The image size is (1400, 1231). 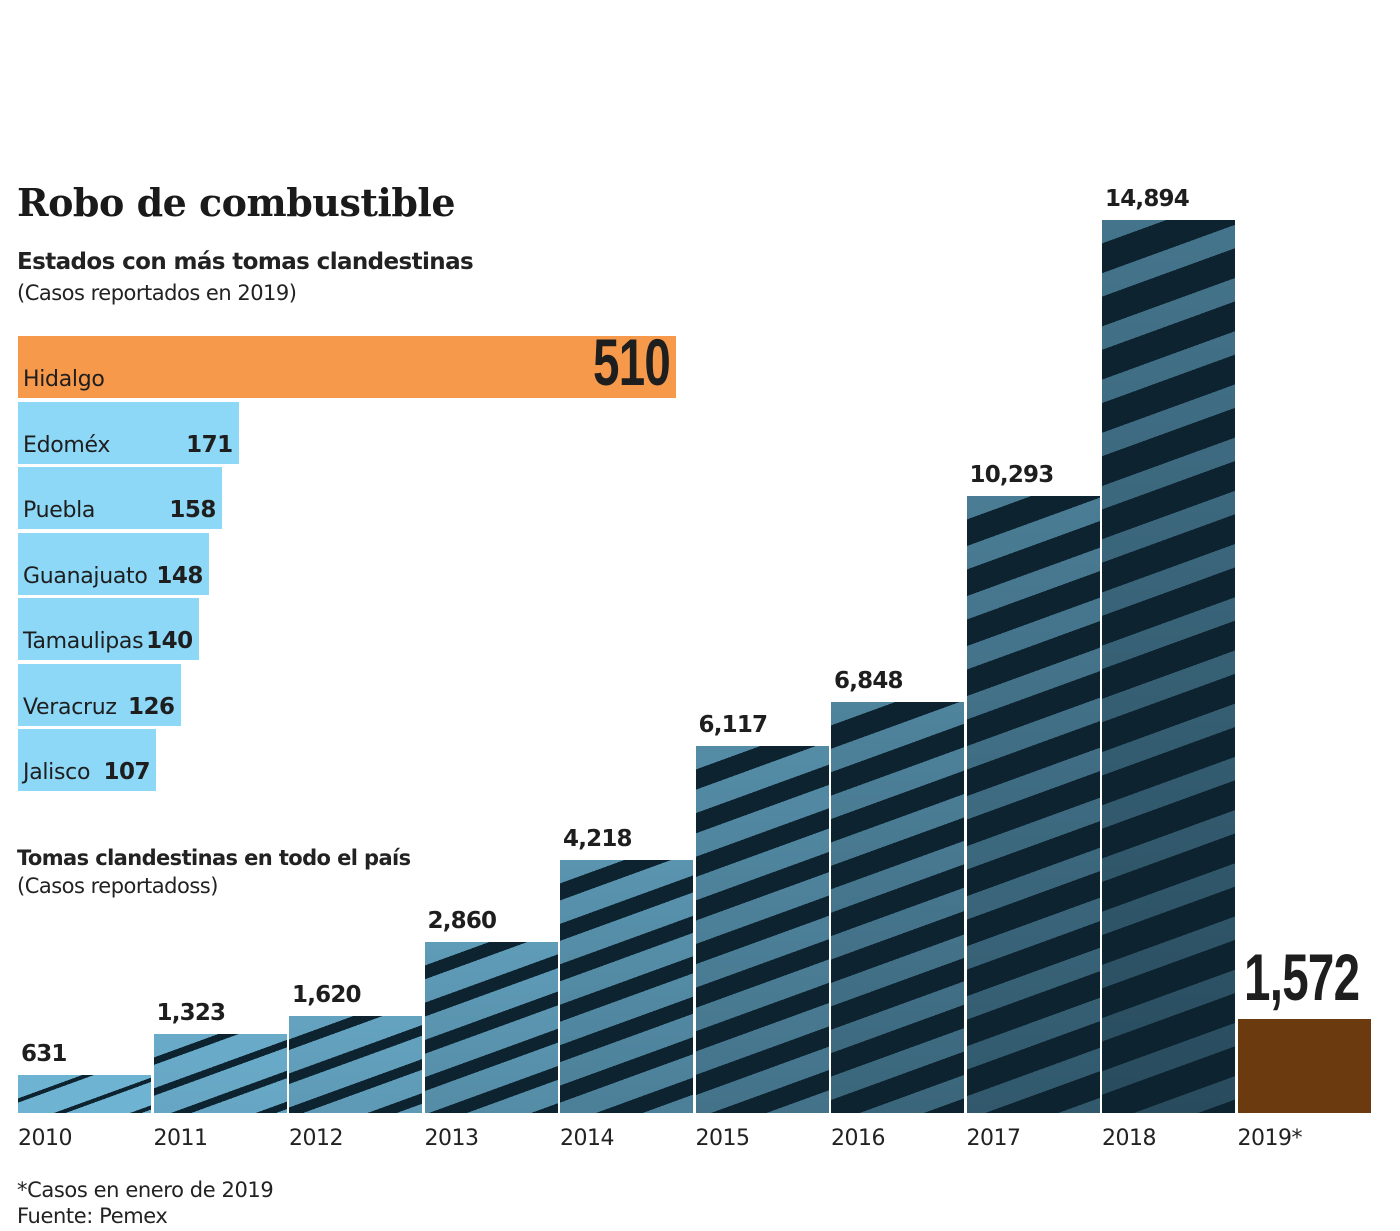 I want to click on national-chart-title: Tomas clandestinas en todo el país, so click(x=214, y=858).